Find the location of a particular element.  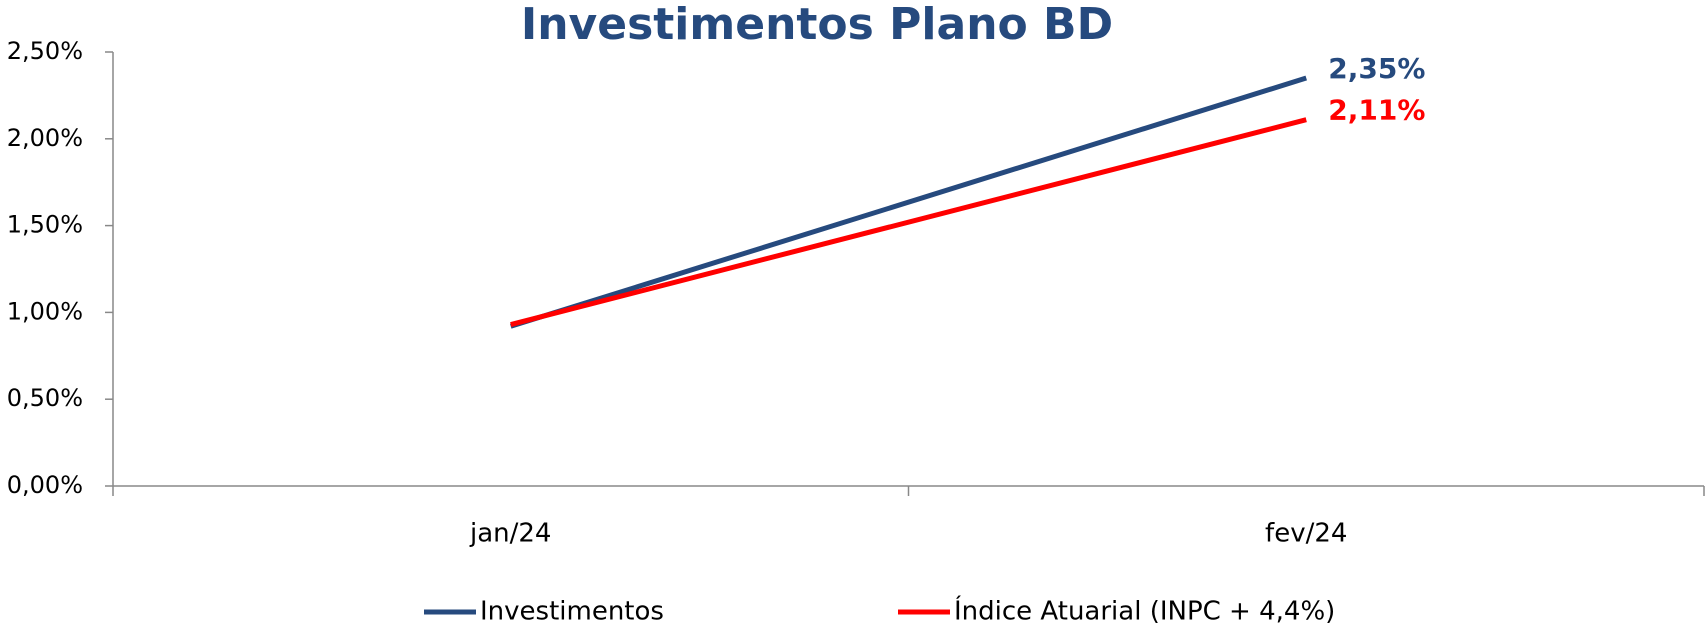

legend-label: Índice Atuarial (INPC + 4,4%) is located at coordinates (1144, 611).